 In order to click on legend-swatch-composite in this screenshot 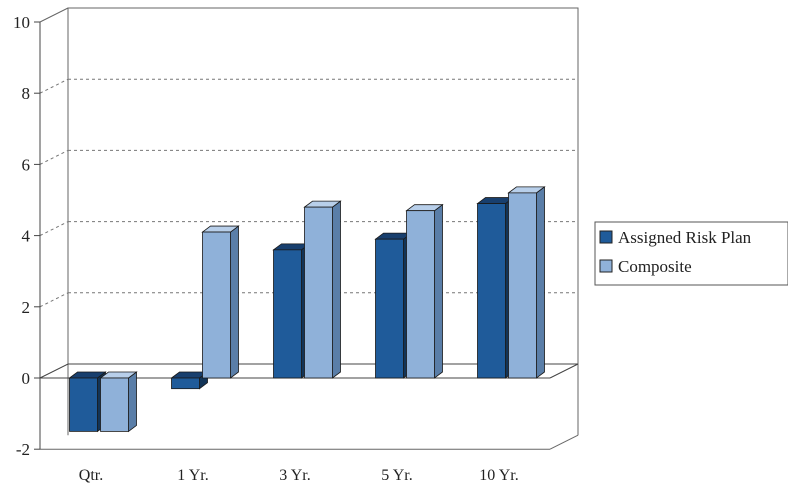, I will do `click(606, 266)`.